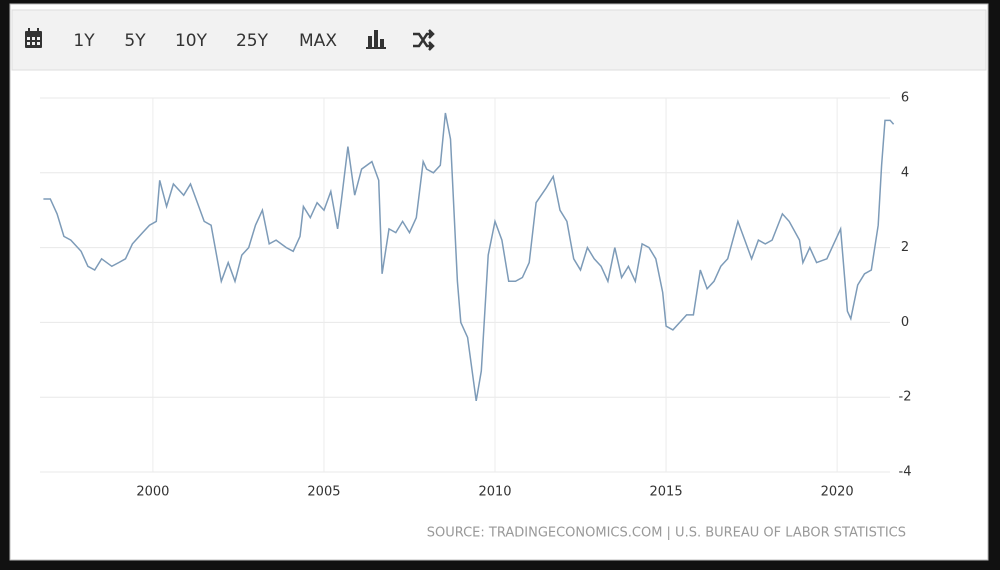 Image resolution: width=1000 pixels, height=570 pixels. I want to click on x-tick-label: 2000, so click(152, 492).